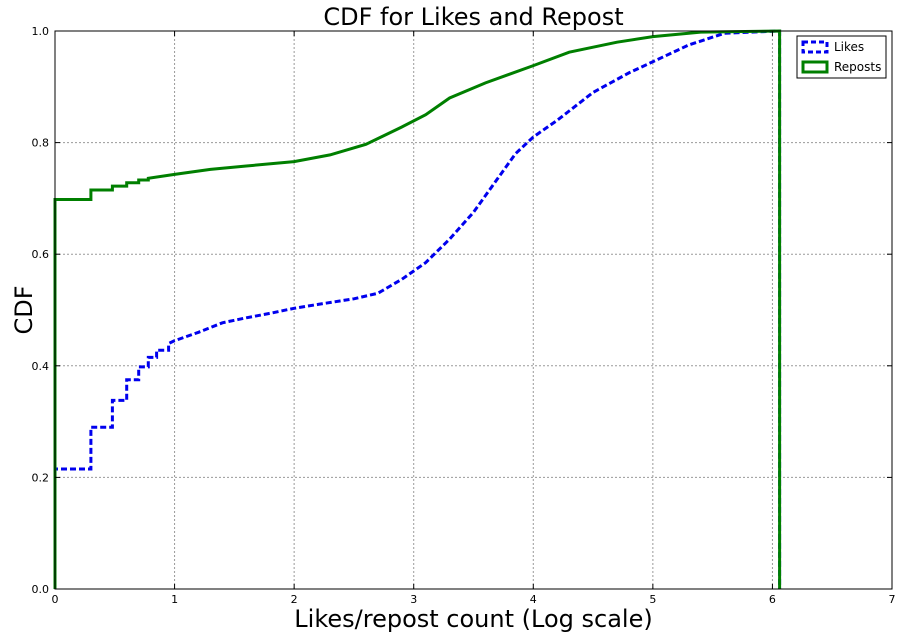  I want to click on x-tick-label: 4, so click(533, 599).